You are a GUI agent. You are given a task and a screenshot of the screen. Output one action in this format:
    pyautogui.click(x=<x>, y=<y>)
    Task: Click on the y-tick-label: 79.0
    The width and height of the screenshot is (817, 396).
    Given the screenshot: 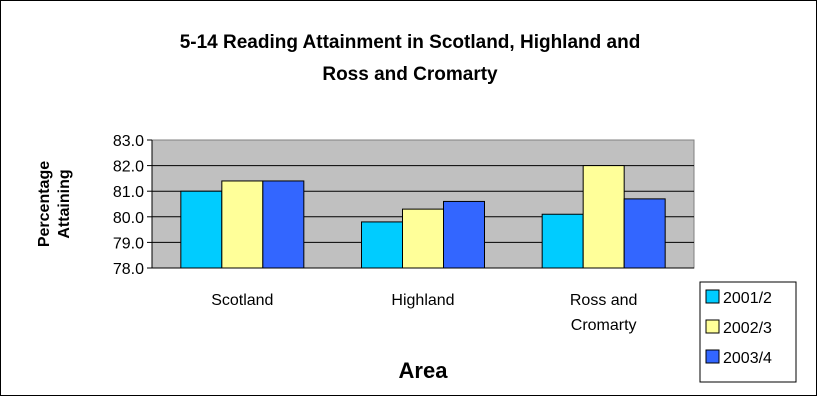 What is the action you would take?
    pyautogui.click(x=128, y=243)
    